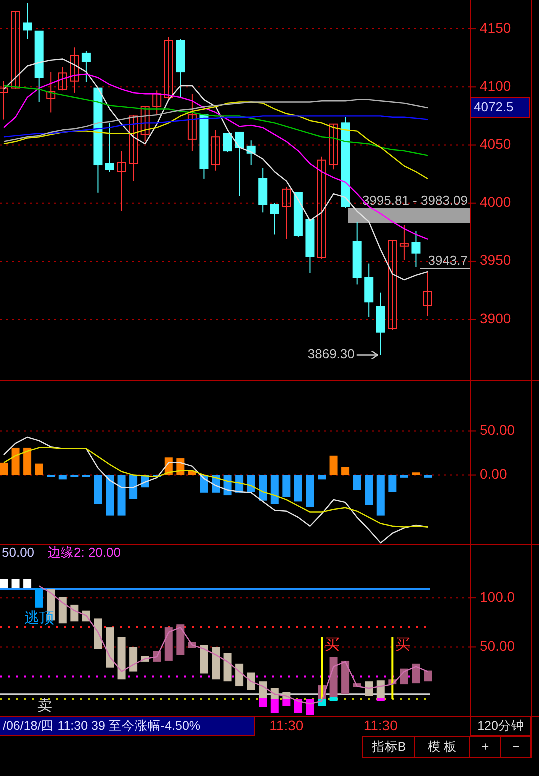 This screenshot has width=539, height=776. I want to click on y-tick-label: 3950, so click(496, 260).